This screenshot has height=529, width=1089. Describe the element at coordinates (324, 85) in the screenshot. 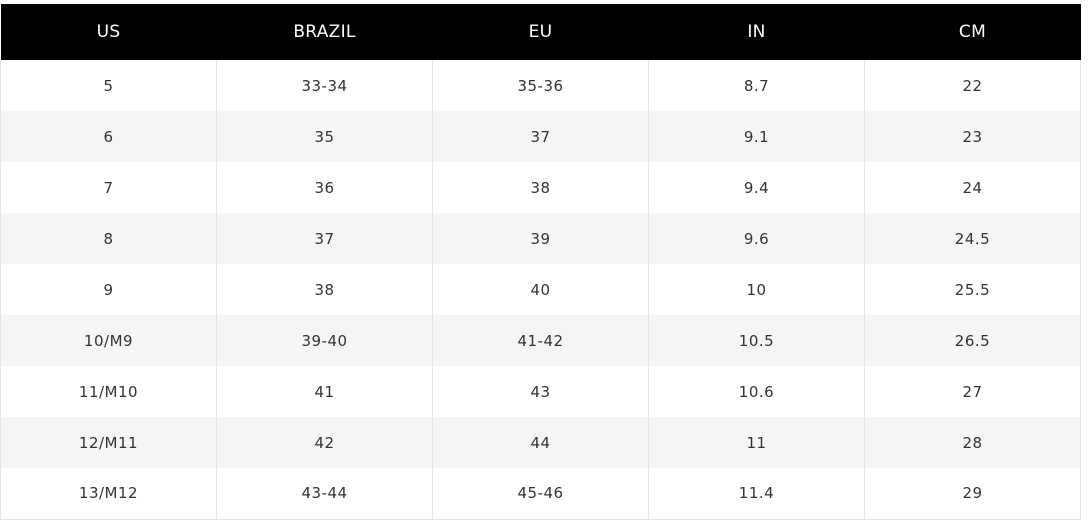

I see `cell-brazil: 33-34` at that location.